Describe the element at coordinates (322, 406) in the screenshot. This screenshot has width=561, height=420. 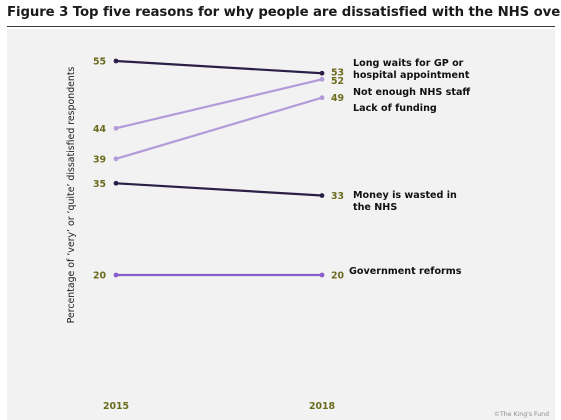
I see `x-tick-label: 2018` at that location.